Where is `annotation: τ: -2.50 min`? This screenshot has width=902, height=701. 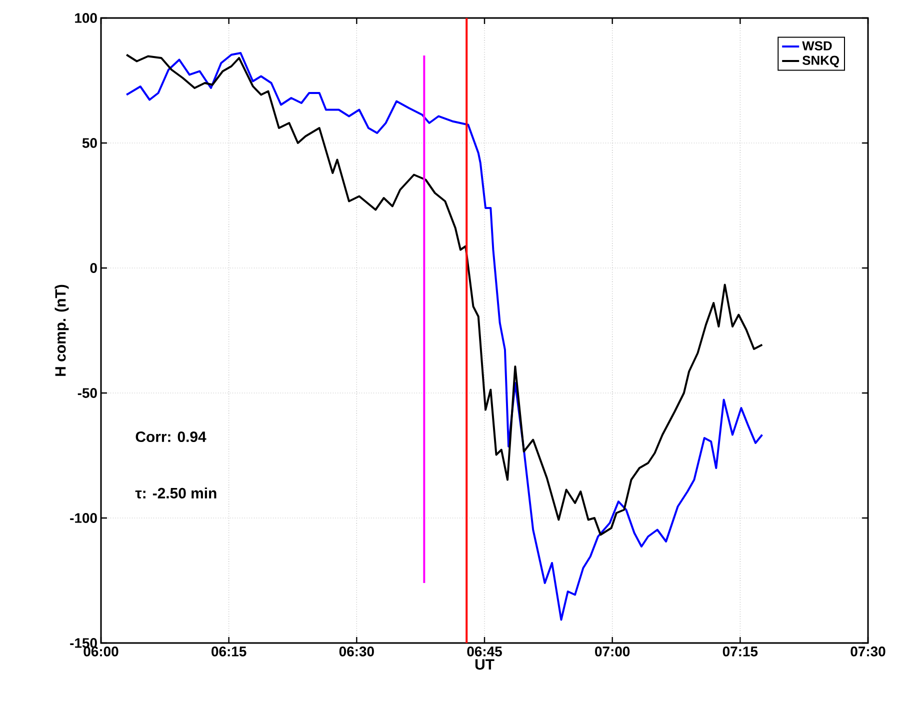 annotation: τ: -2.50 min is located at coordinates (175, 493).